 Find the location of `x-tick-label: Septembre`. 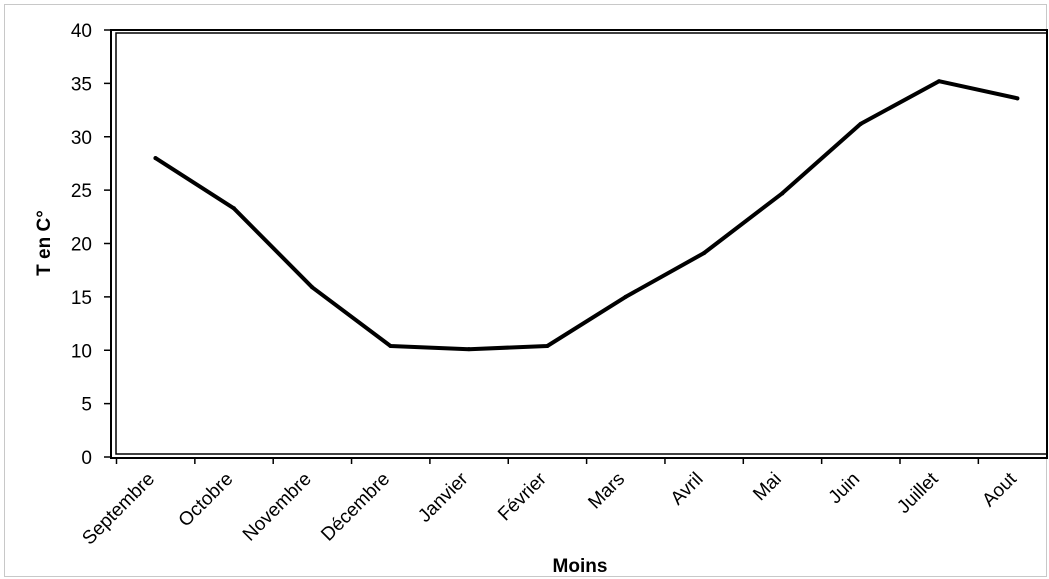

x-tick-label: Septembre is located at coordinates (118, 509).